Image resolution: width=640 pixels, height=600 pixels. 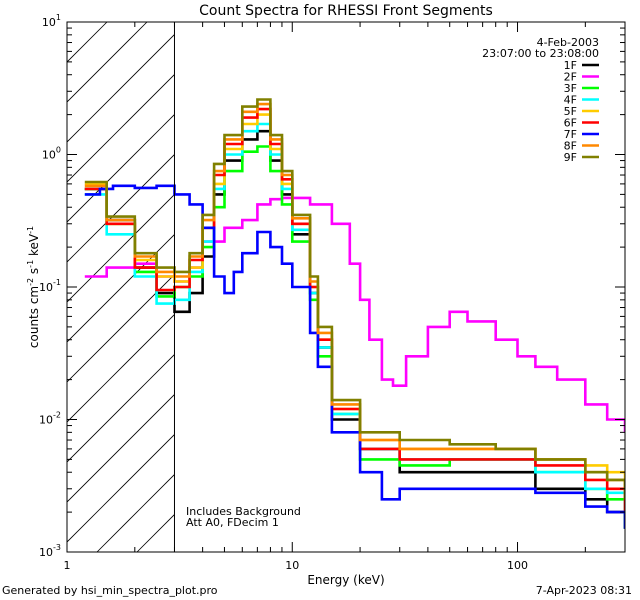 I want to click on legend-label-1F: 1F, so click(x=570, y=65).